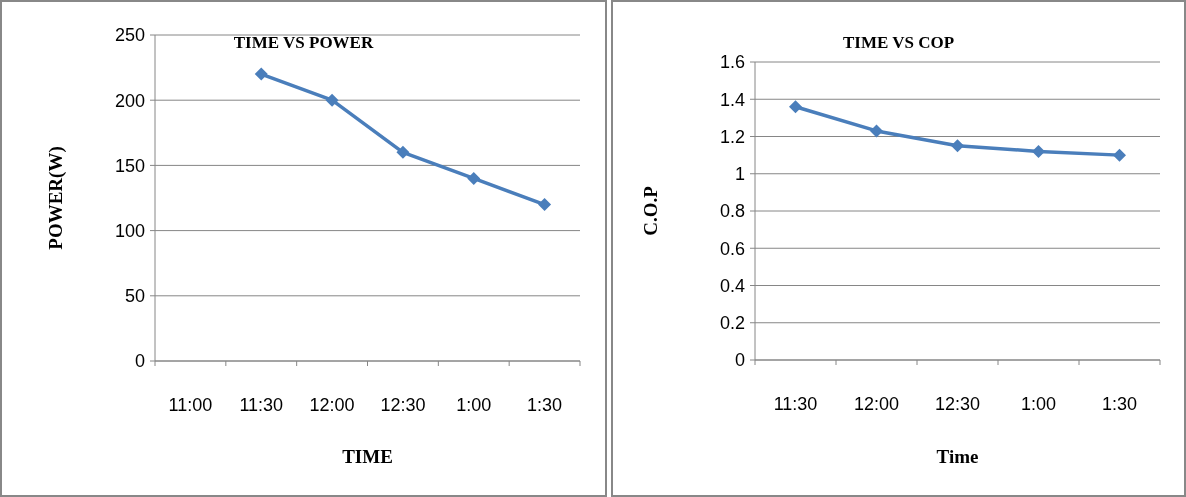 This screenshot has height=497, width=1186. I want to click on y-axis-title: POWER(W), so click(56, 198).